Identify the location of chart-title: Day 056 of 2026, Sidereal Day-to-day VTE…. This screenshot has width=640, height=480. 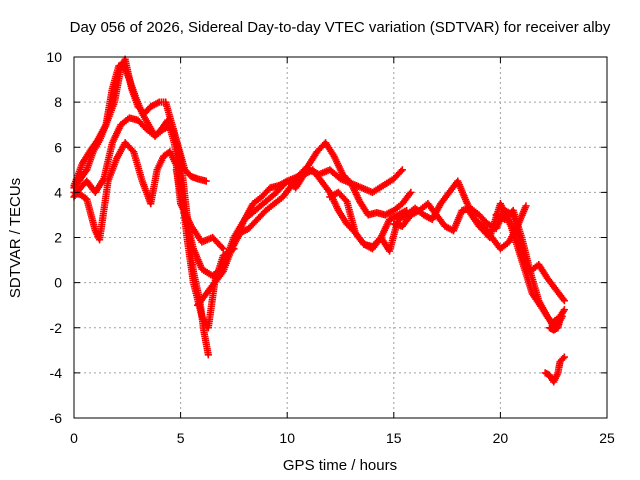
(340, 27).